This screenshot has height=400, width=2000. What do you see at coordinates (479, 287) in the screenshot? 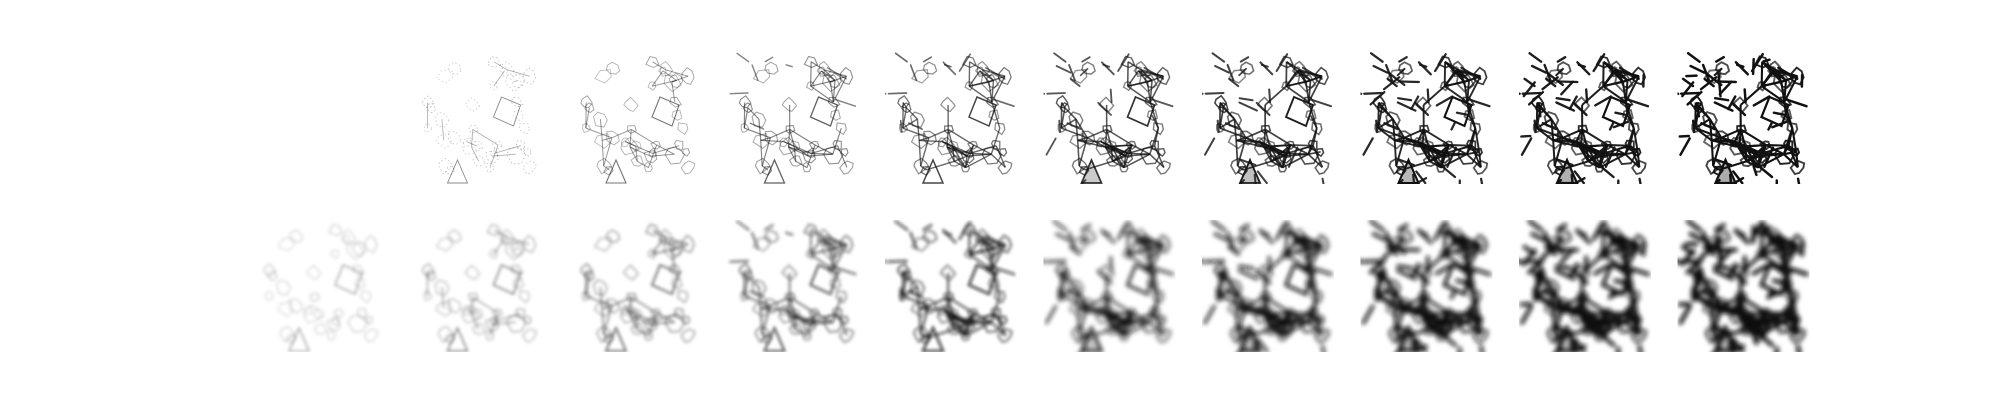
I see `panel-r2-c2` at bounding box center [479, 287].